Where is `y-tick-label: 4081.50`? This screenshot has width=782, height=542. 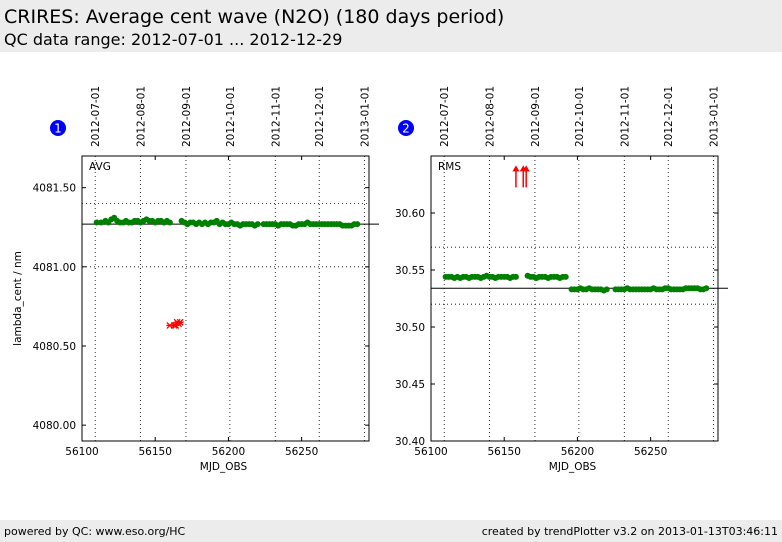 y-tick-label: 4081.50 is located at coordinates (54, 189).